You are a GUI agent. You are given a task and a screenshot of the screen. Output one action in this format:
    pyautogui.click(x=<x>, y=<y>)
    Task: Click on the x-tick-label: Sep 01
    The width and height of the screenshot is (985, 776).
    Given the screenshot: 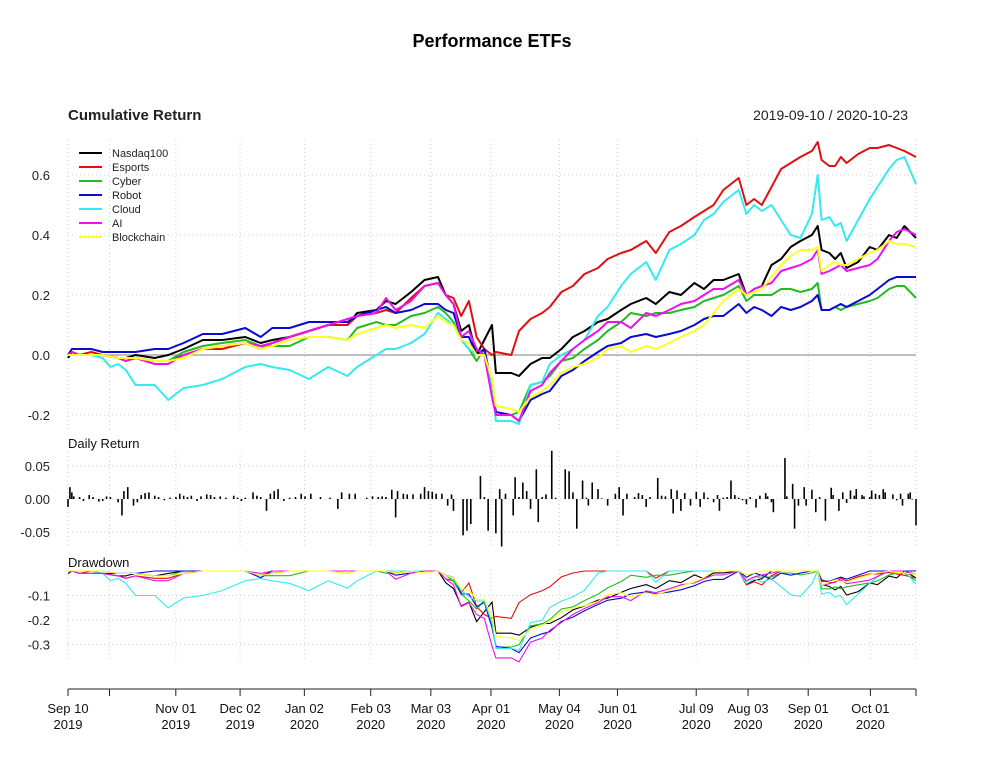 What is the action you would take?
    pyautogui.click(x=808, y=708)
    